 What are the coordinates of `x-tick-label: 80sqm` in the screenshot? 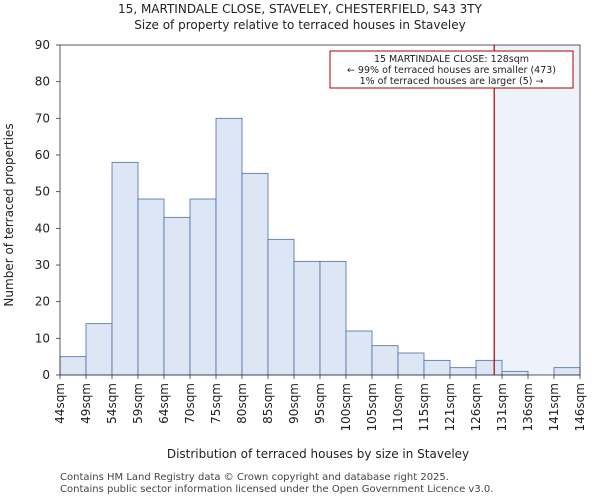 It's located at (242, 403).